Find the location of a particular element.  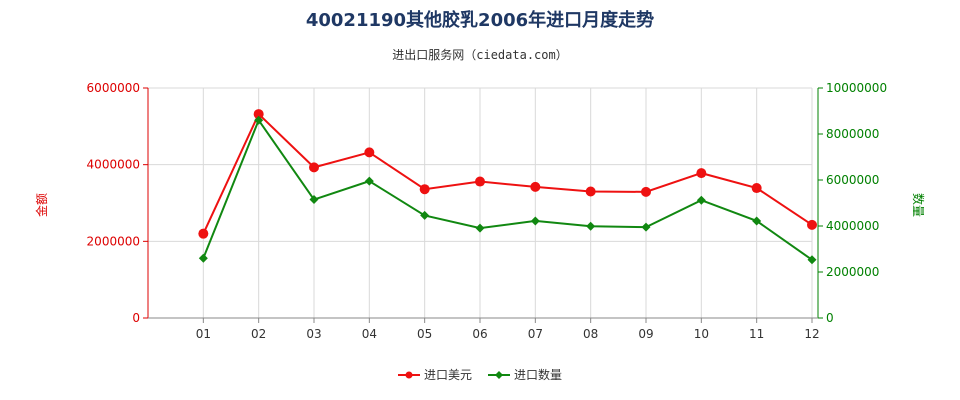

left-axis-tick-label: 0 is located at coordinates (136, 318).